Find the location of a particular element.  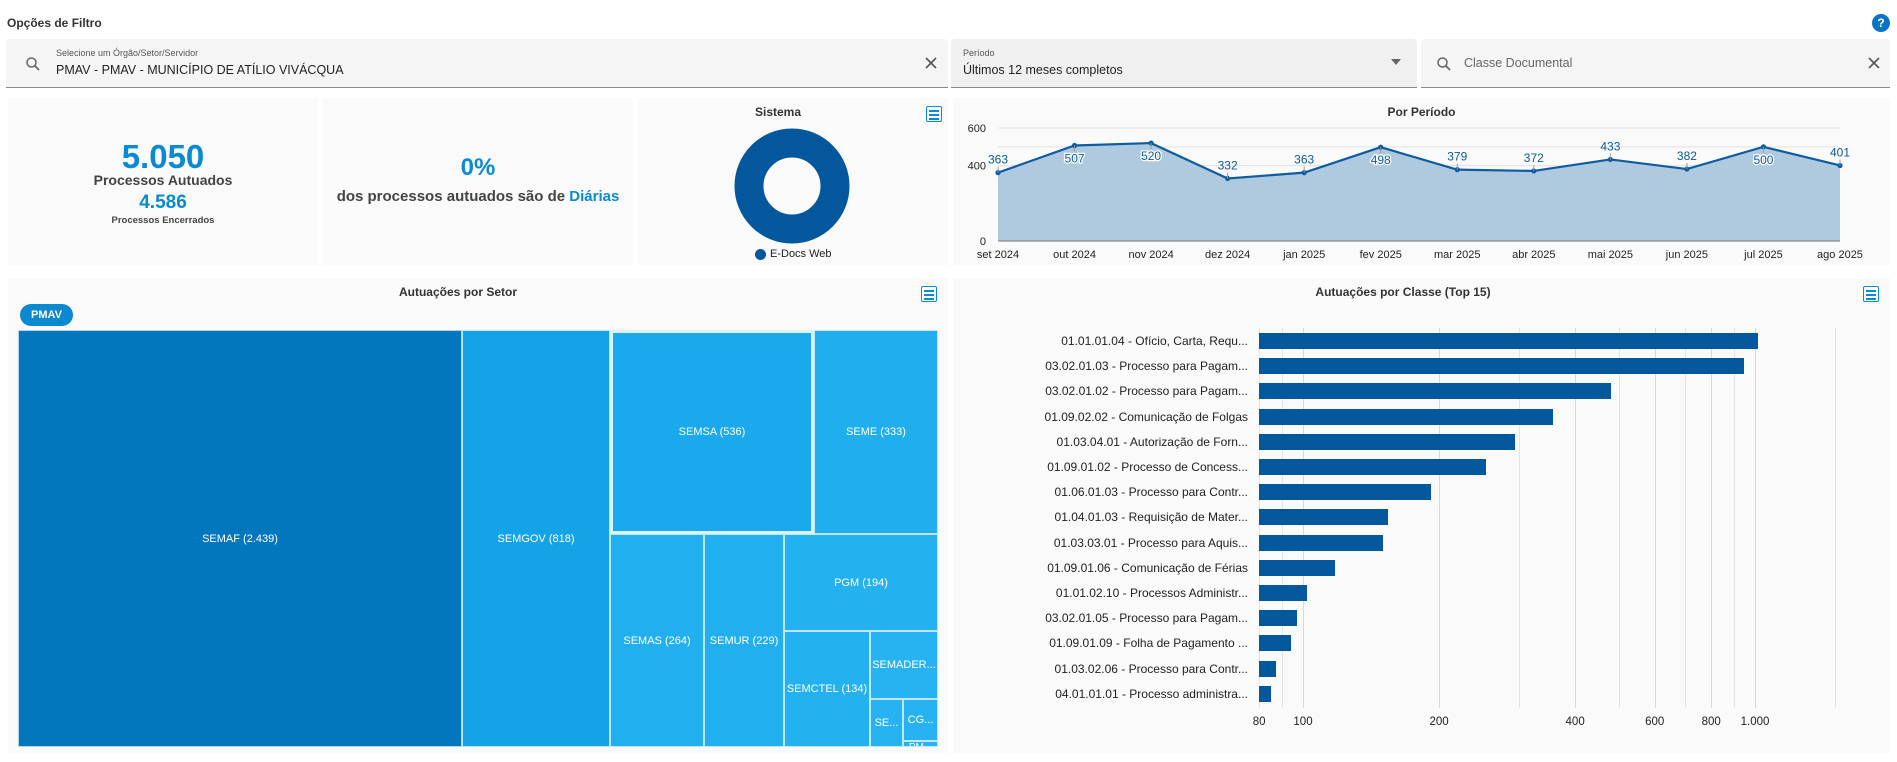

data-label: 520 is located at coordinates (1151, 156).